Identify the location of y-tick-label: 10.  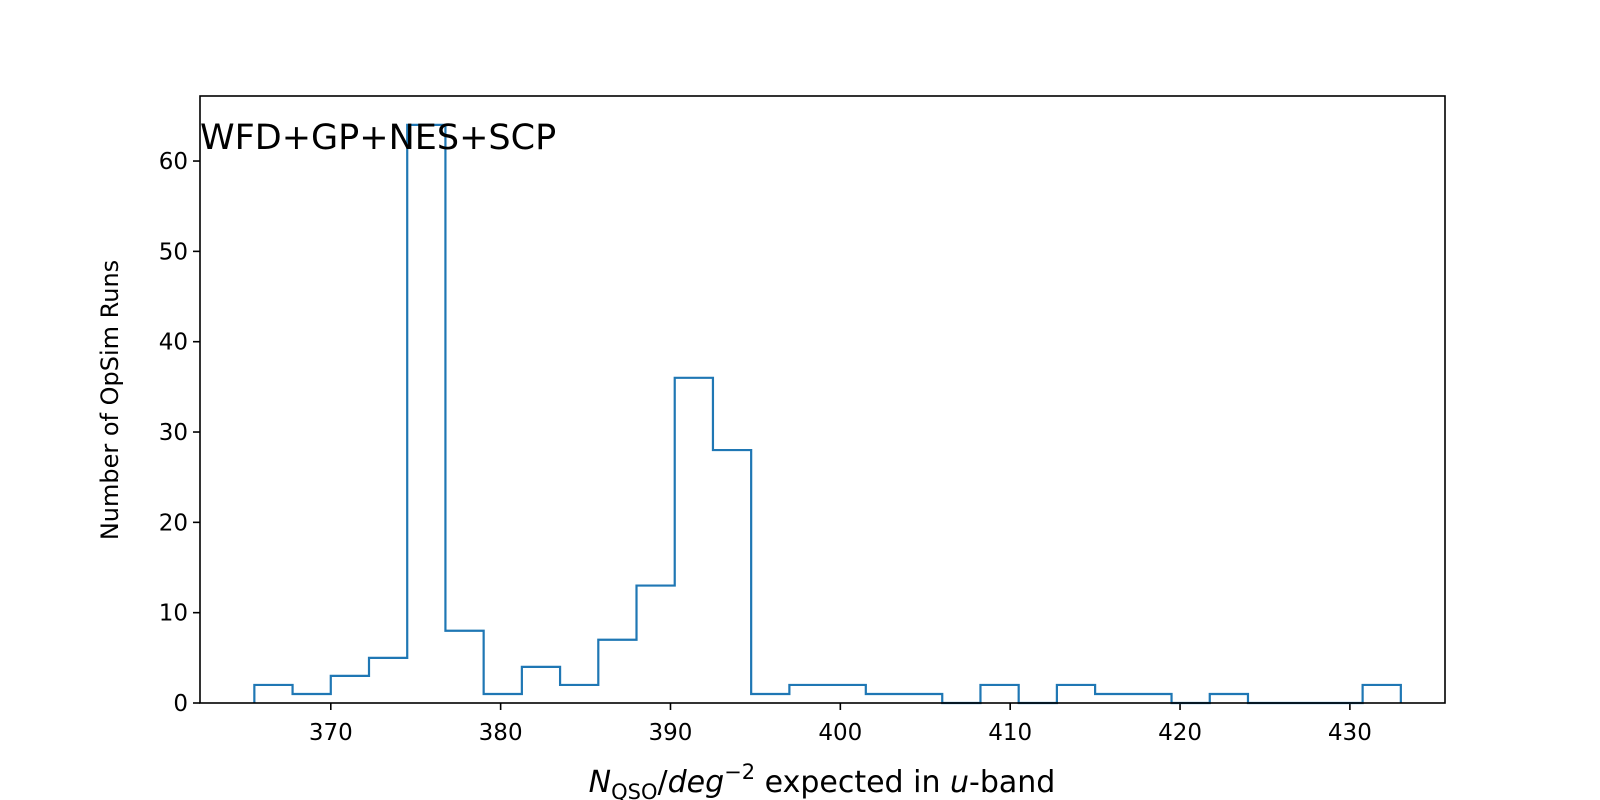
(173, 614).